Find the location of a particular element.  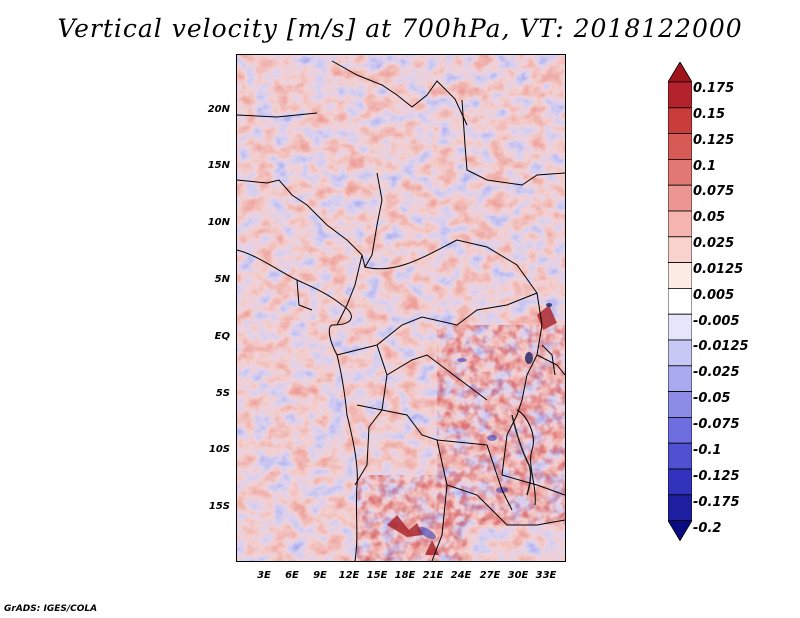

colorbar-cap-bottom is located at coordinates (680, 531).